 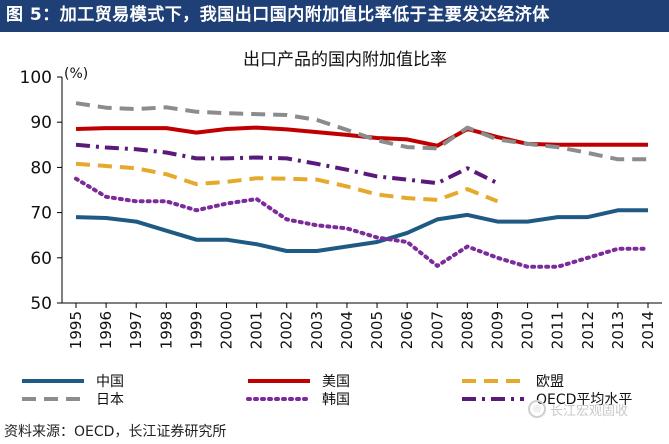 What do you see at coordinates (437, 330) in the screenshot?
I see `x-tick-label: 2007` at bounding box center [437, 330].